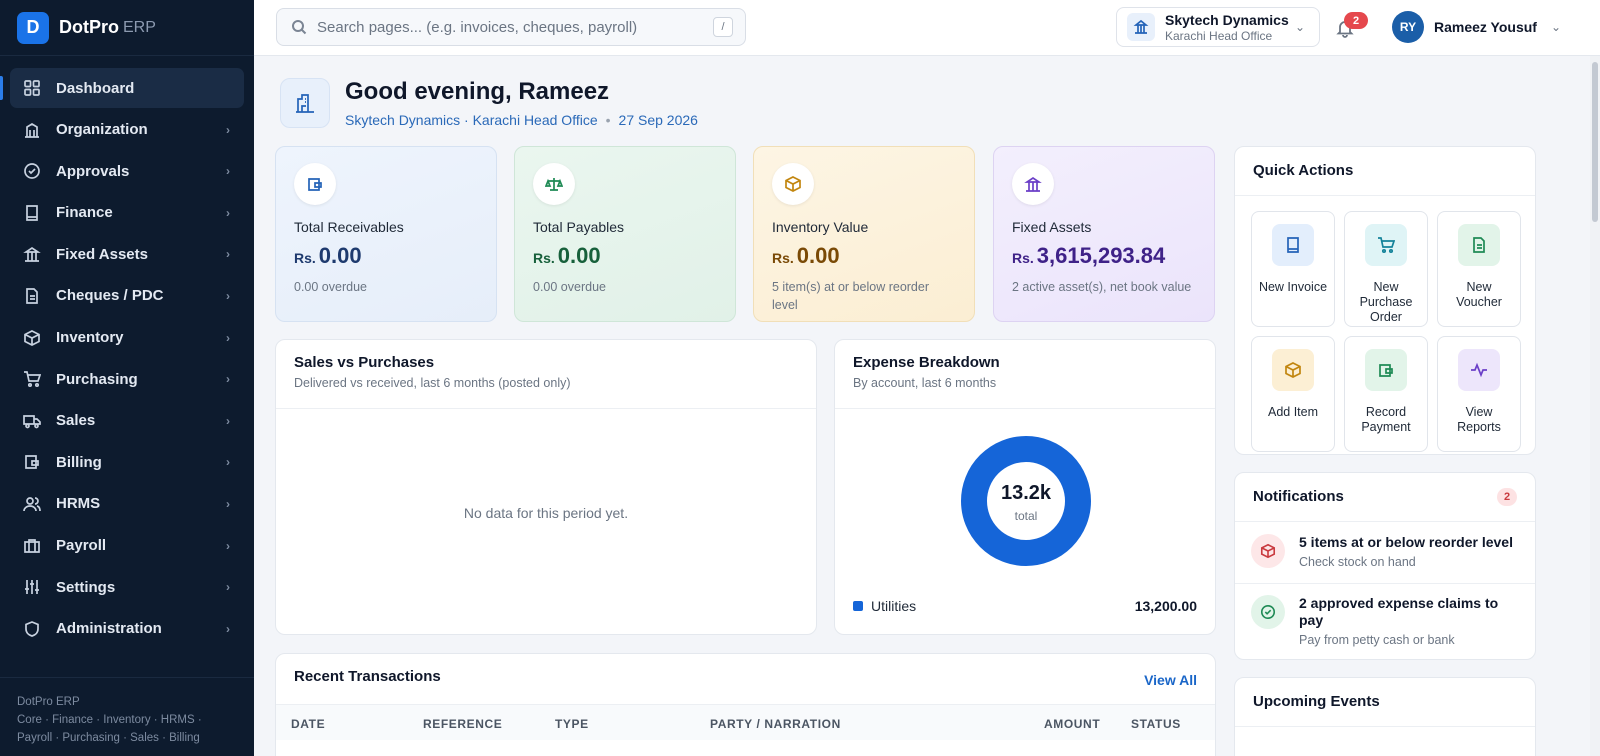  Describe the element at coordinates (1102, 287) in the screenshot. I see `stat-note: 2 active asset(s), net book value` at that location.